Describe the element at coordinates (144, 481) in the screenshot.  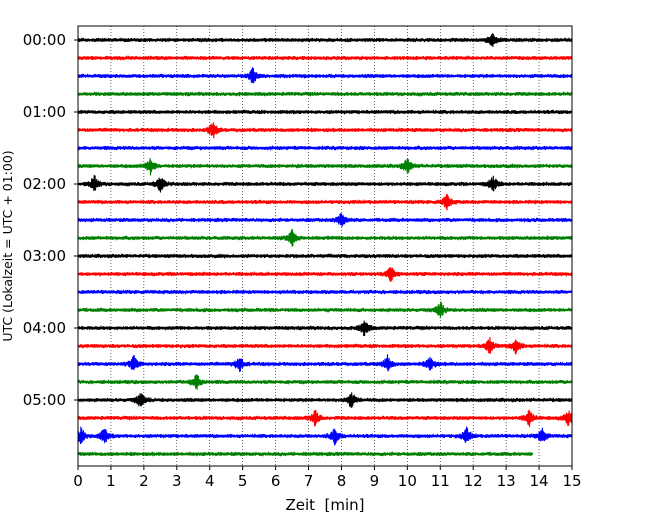
I see `x-tick-label: 2` at that location.